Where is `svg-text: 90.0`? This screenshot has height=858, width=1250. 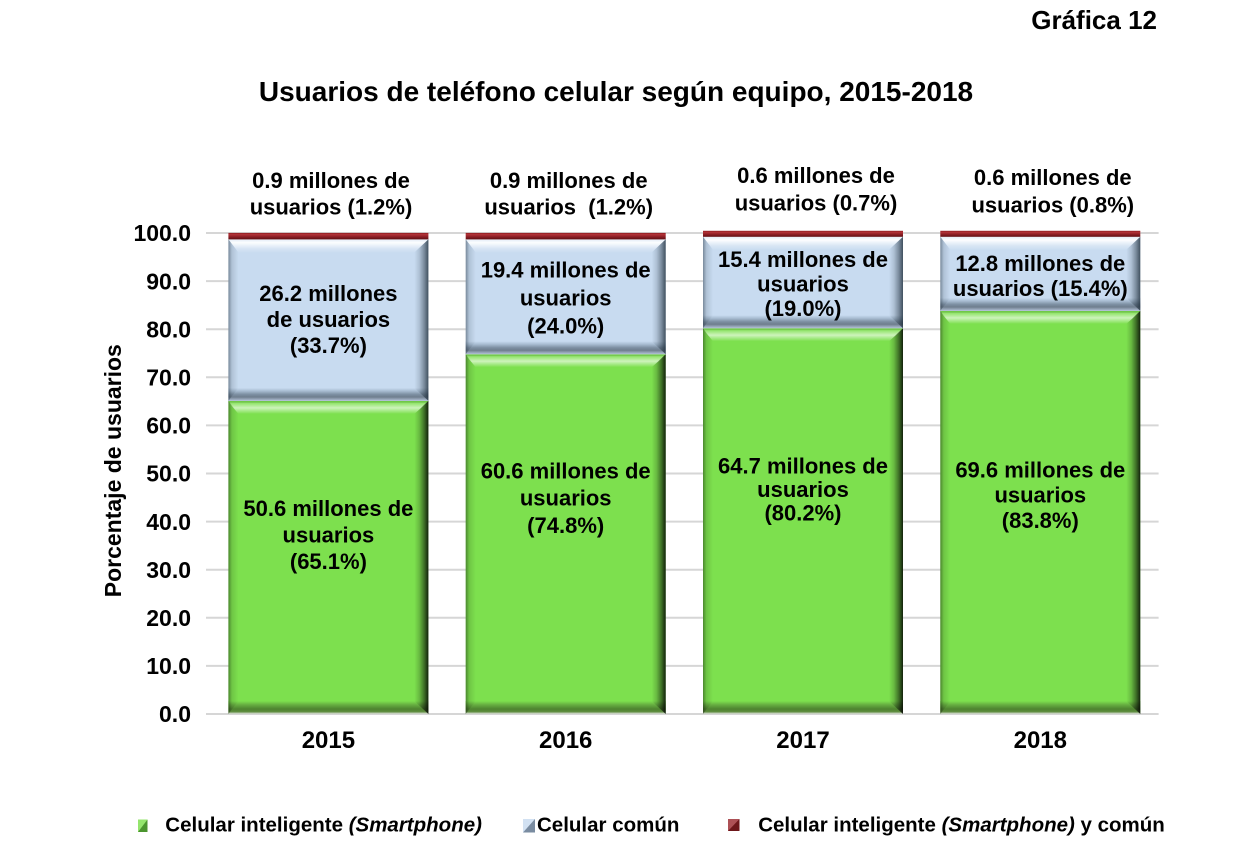
svg-text: 90.0 is located at coordinates (168, 281).